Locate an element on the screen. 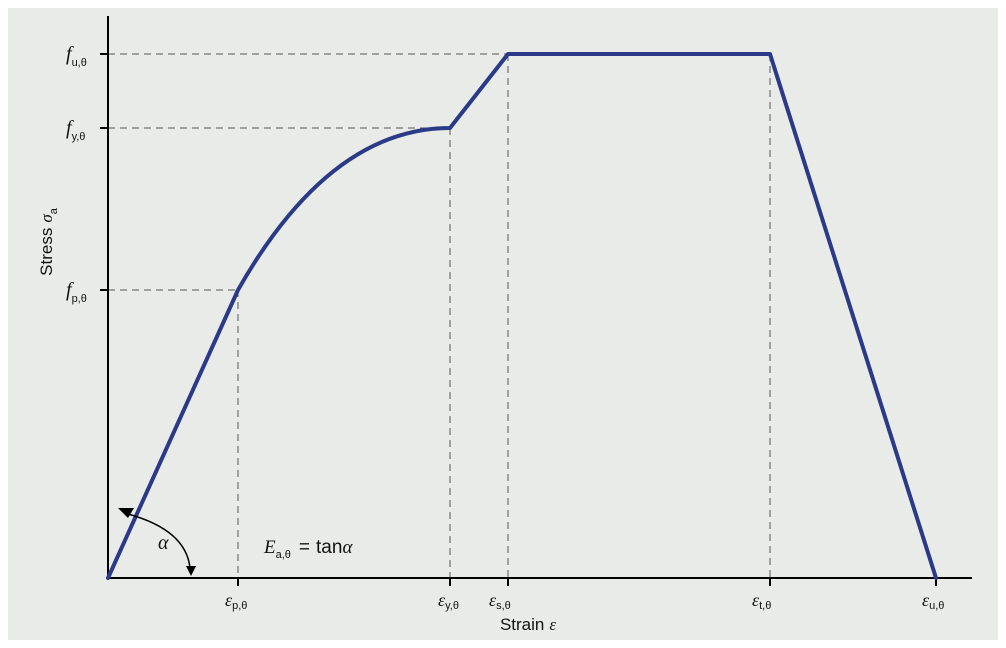 The height and width of the screenshot is (648, 1006). formula-lhs-sub: a,θ is located at coordinates (283, 555).